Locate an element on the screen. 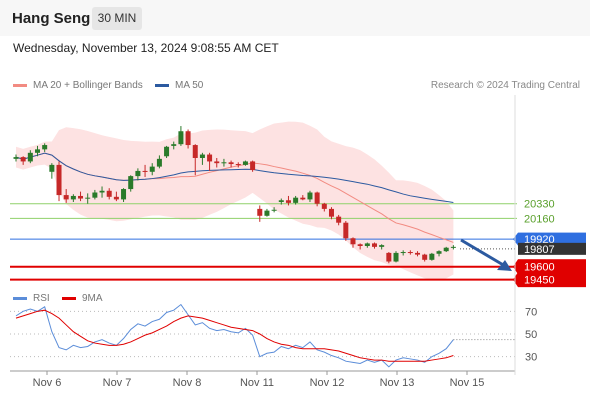 This screenshot has height=400, width=590. rsi-legend-label: RSI is located at coordinates (41, 298).